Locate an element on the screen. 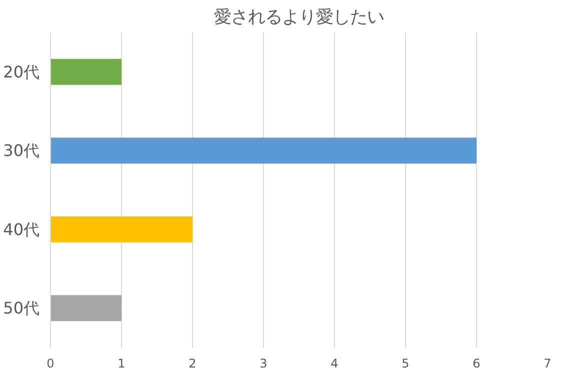  y-tick-label: 40代 is located at coordinates (21, 229).